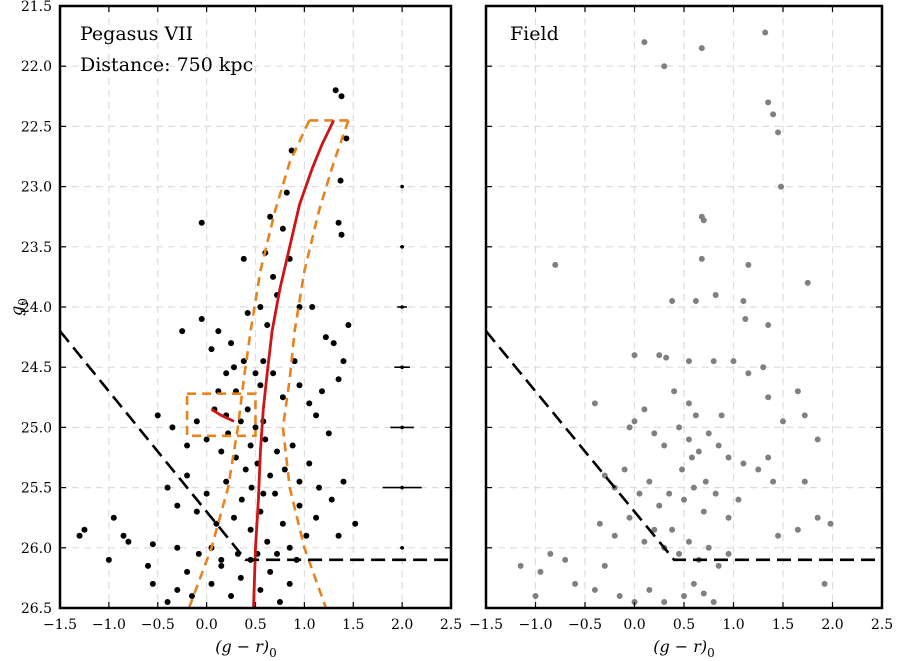 The width and height of the screenshot is (900, 661). Describe the element at coordinates (36, 7) in the screenshot. I see `y-tick-label: 21.5` at that location.